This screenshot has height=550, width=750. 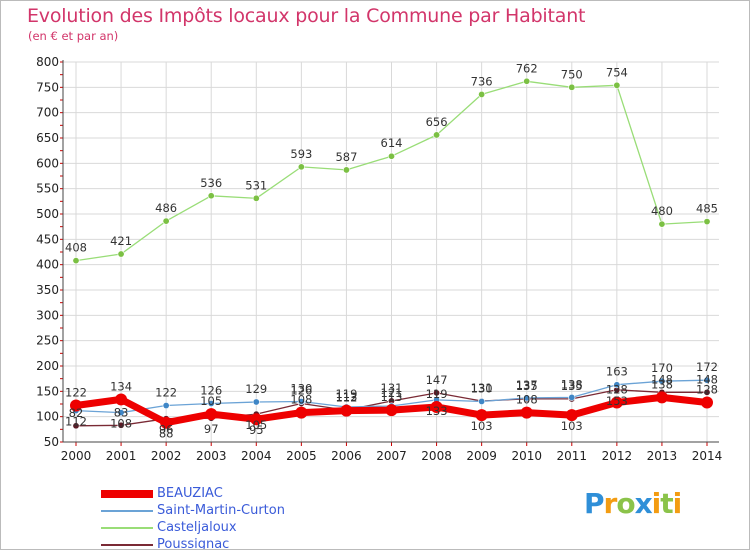 I want to click on data-label: 485, so click(x=707, y=209).